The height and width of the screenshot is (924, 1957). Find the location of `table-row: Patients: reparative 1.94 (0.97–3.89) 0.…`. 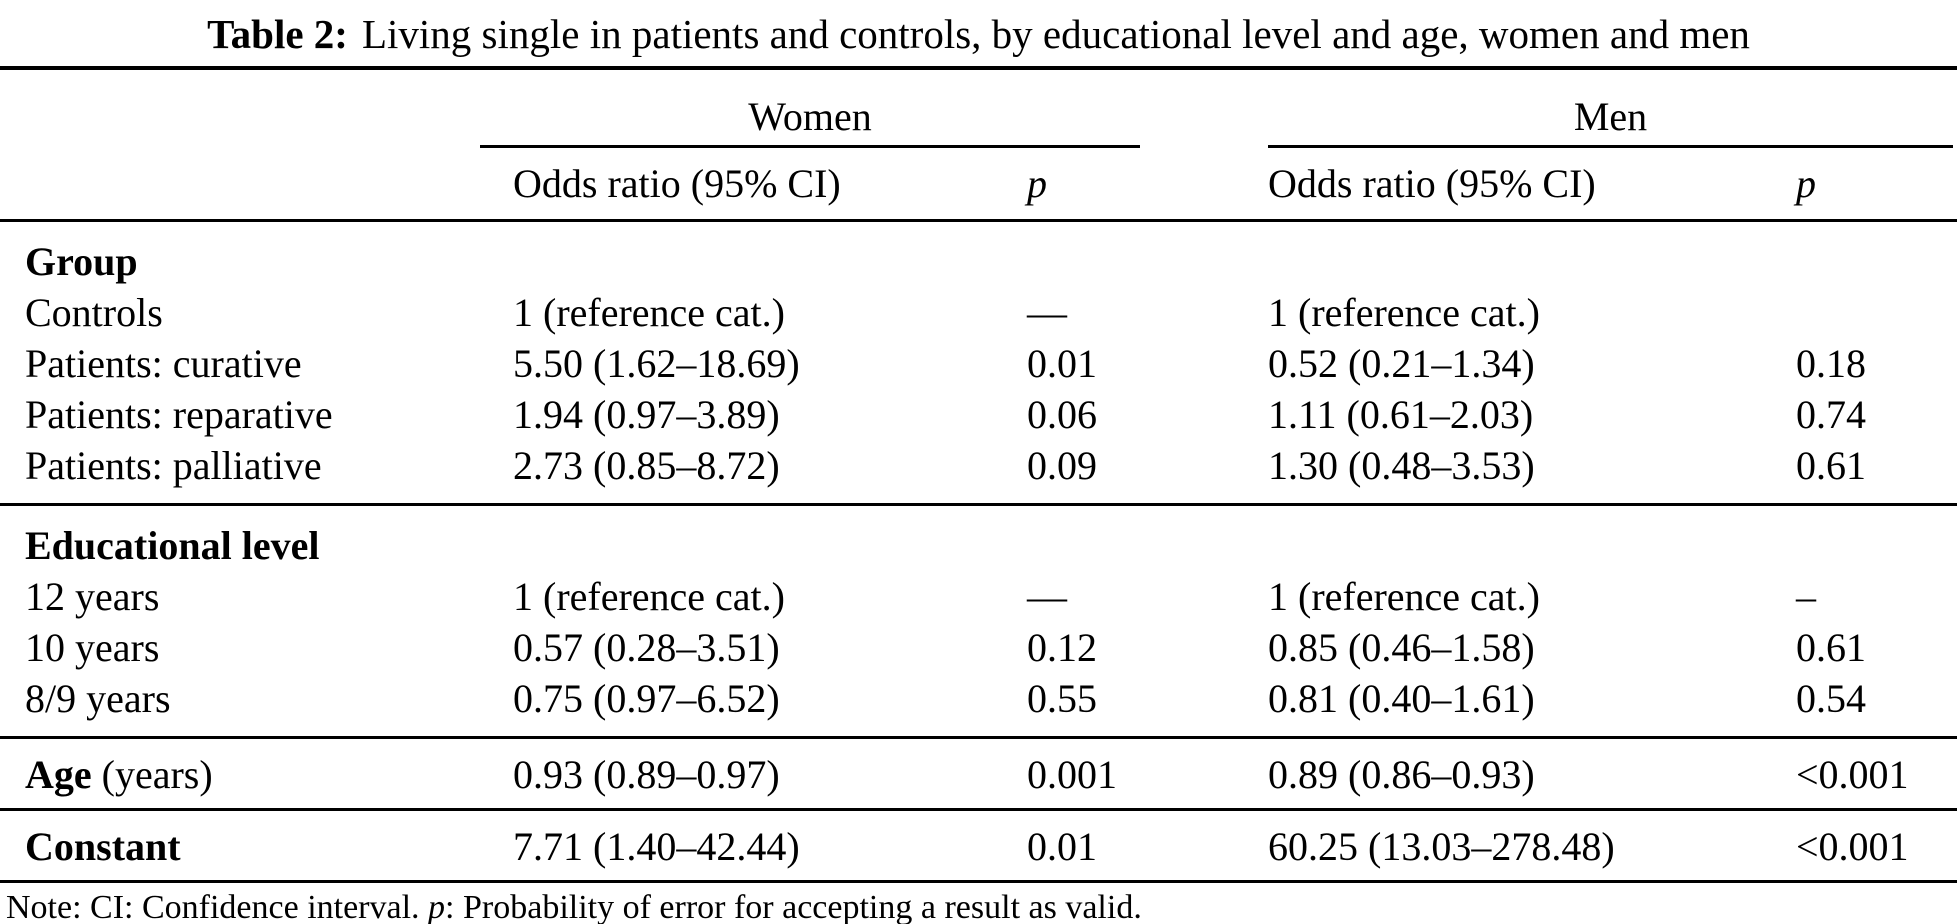

table-row: Patients: reparative 1.94 (0.97–3.89) 0.… is located at coordinates (978, 414).